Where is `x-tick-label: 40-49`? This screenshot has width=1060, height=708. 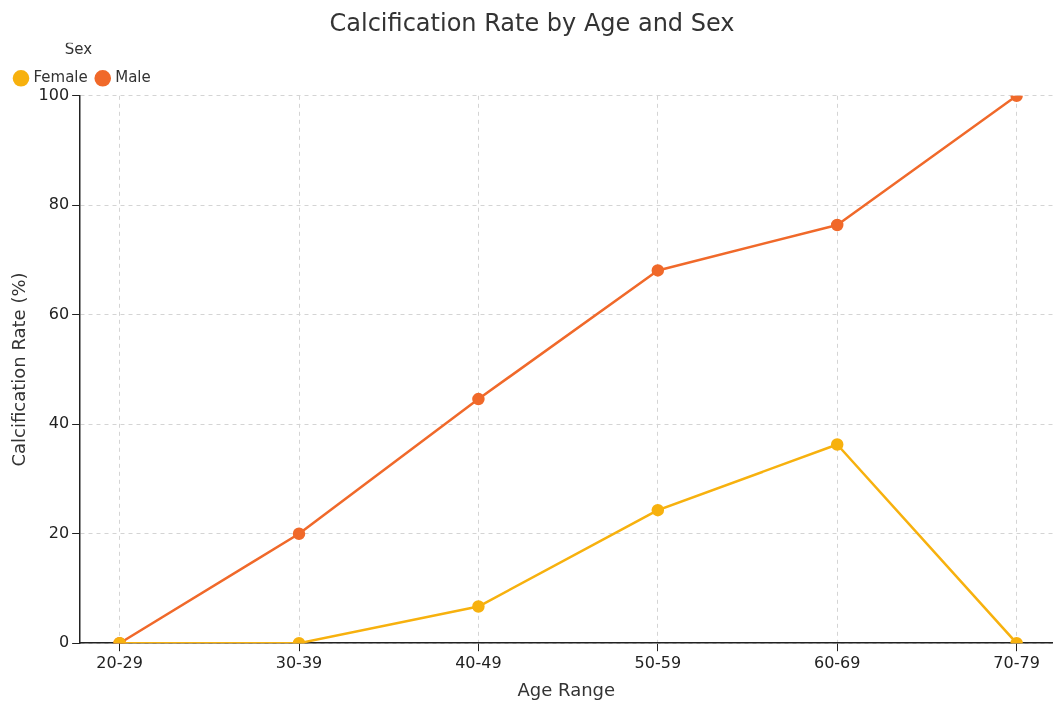 x-tick-label: 40-49 is located at coordinates (478, 662).